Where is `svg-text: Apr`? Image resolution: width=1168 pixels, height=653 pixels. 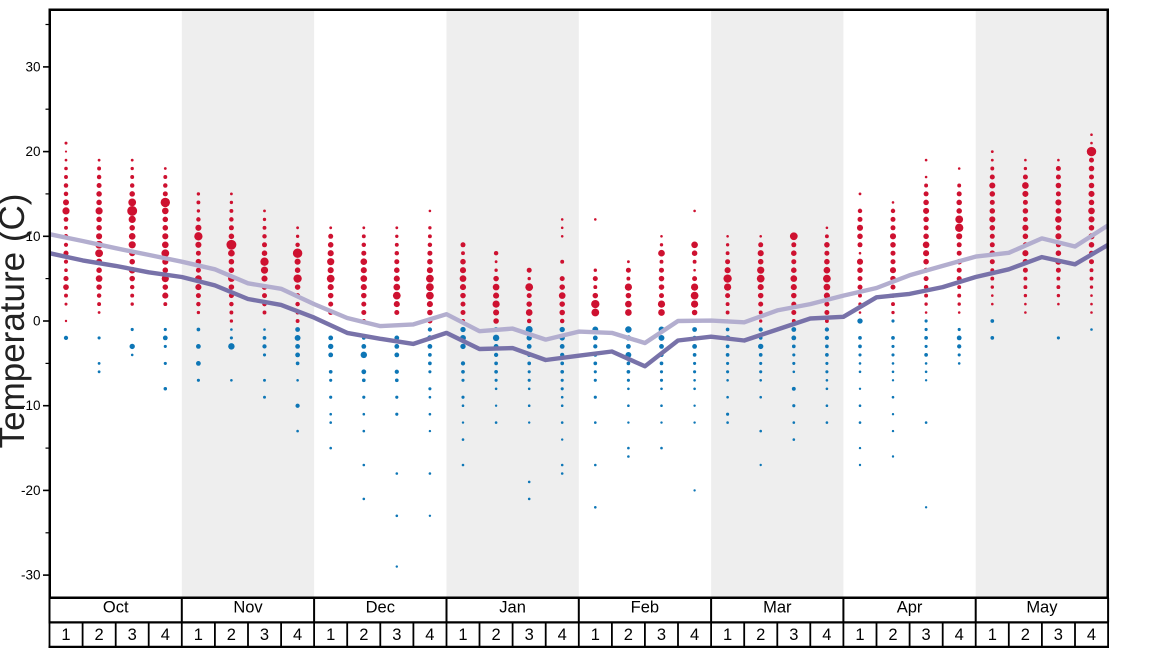 svg-text: Apr is located at coordinates (910, 608).